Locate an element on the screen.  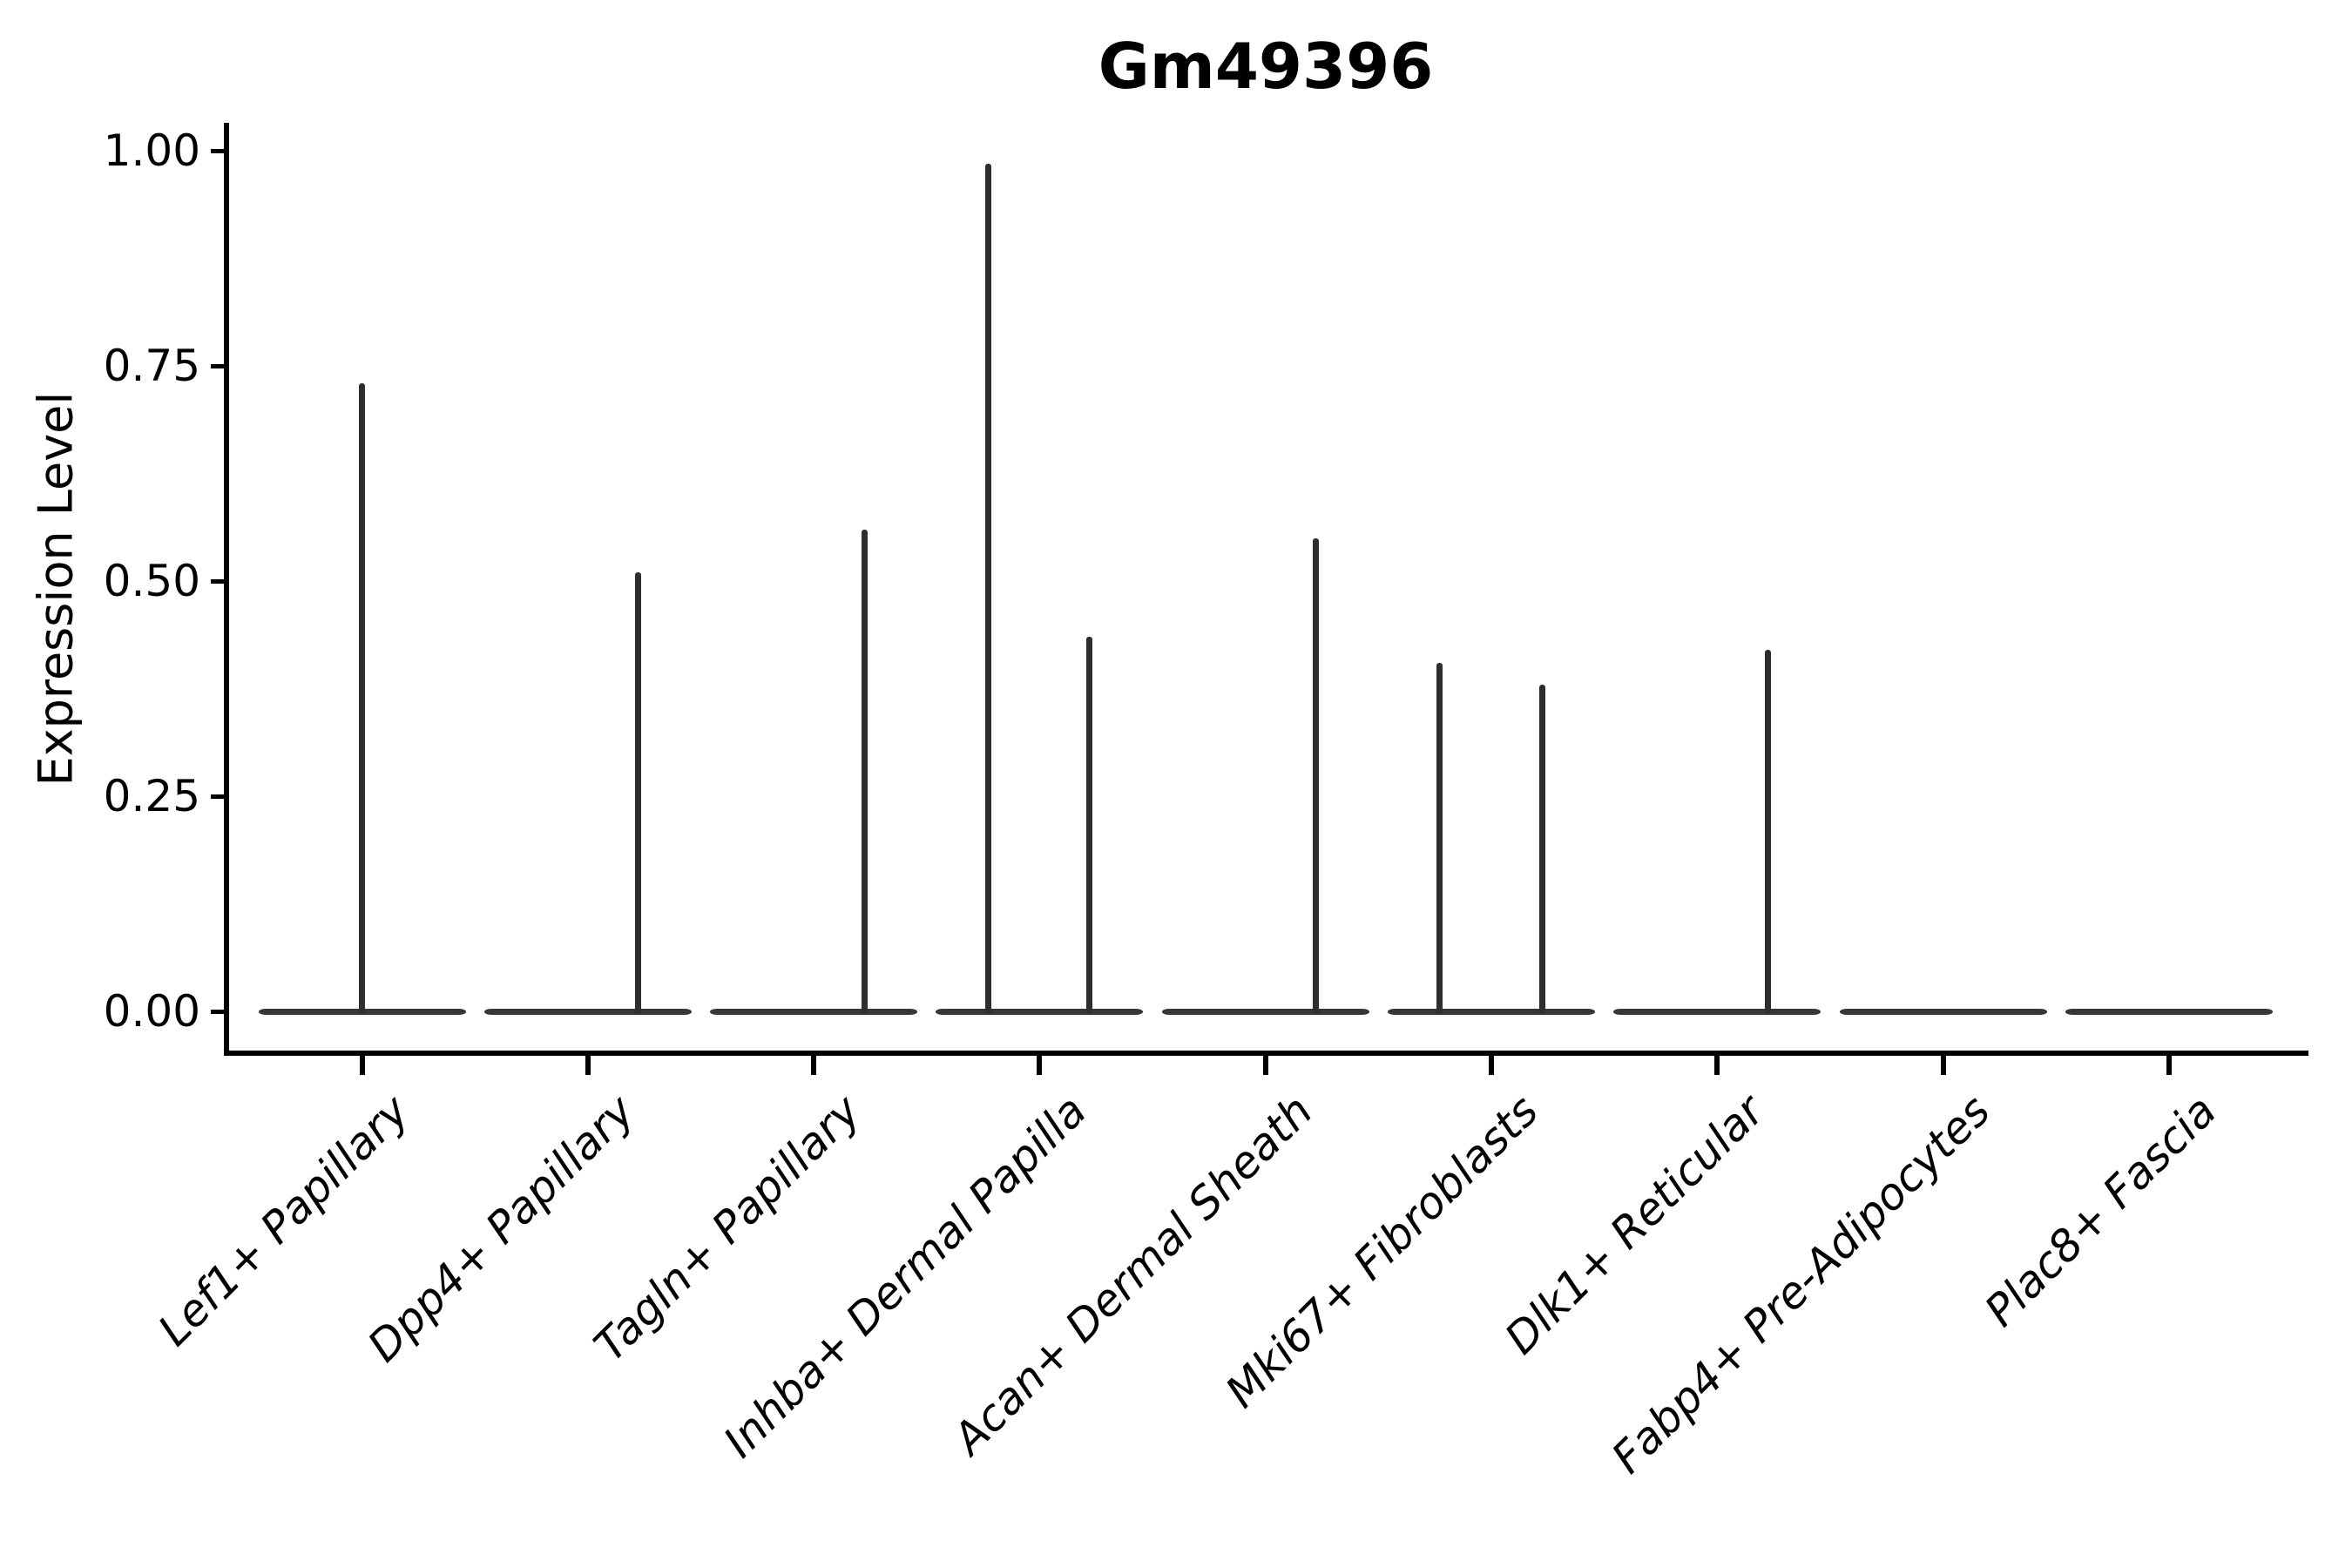
x-tick-label-category: Acan+ Dermal Sheath is located at coordinates (1132, 1274).